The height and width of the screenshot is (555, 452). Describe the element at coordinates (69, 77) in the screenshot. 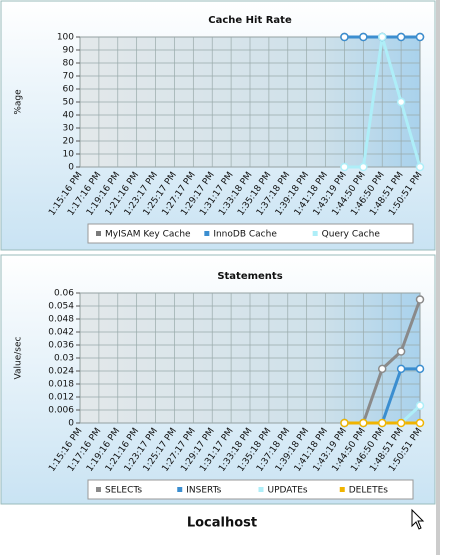

I see `y-tick-label: 70` at that location.